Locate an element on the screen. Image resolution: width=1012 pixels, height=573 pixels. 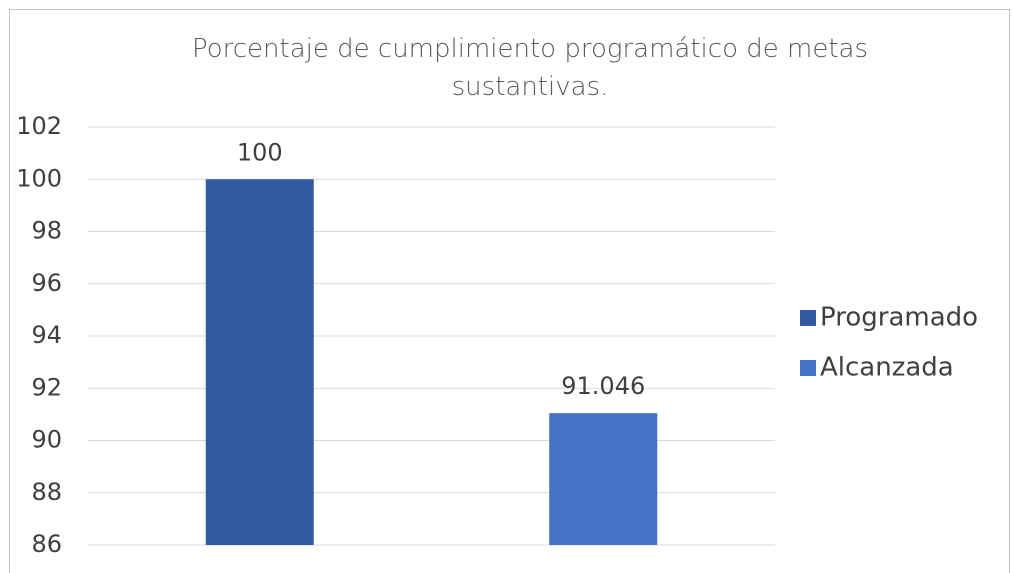
legend-label: Programado is located at coordinates (899, 318).